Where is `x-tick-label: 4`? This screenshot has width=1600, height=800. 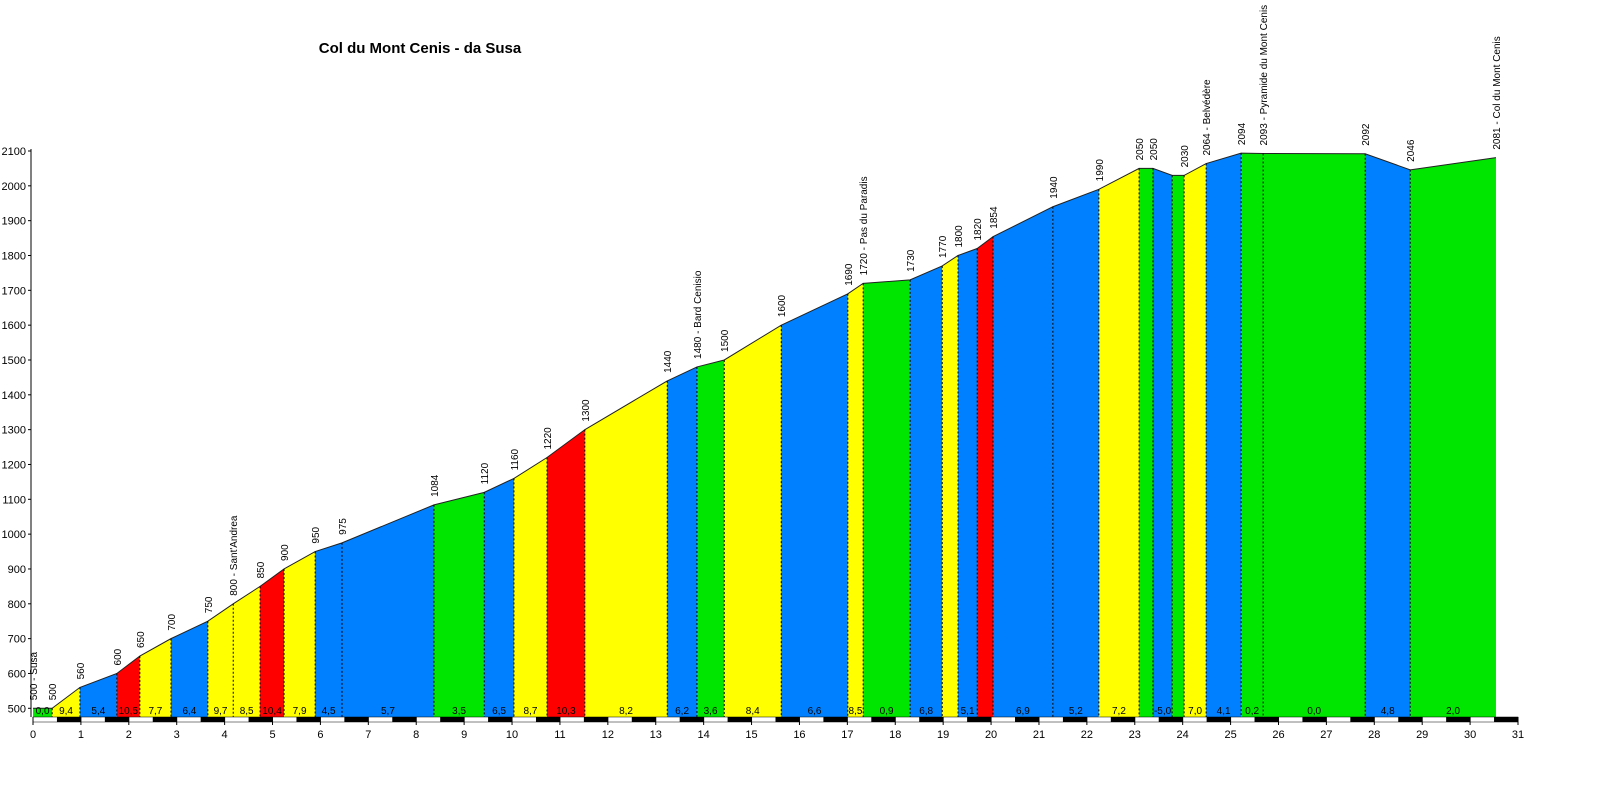 x-tick-label: 4 is located at coordinates (225, 735).